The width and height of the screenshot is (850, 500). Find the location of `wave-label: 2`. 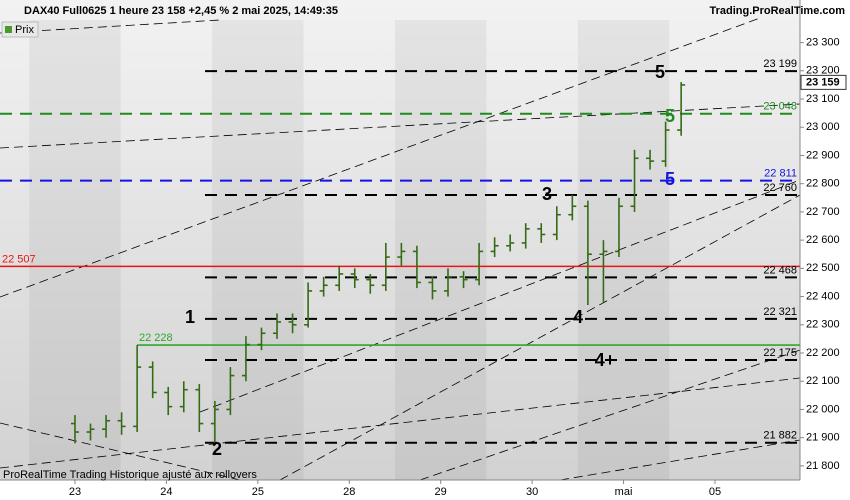

wave-label: 2 is located at coordinates (217, 449).